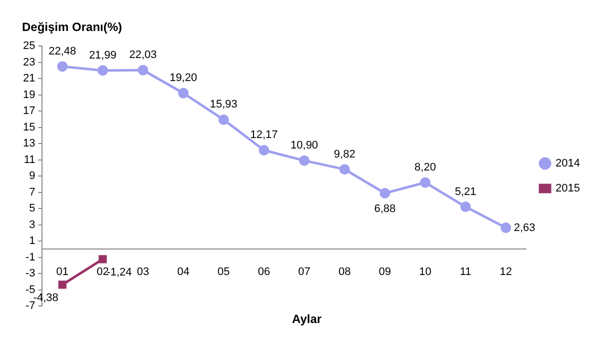  Describe the element at coordinates (102, 55) in the screenshot. I see `data-label: 21,99` at that location.